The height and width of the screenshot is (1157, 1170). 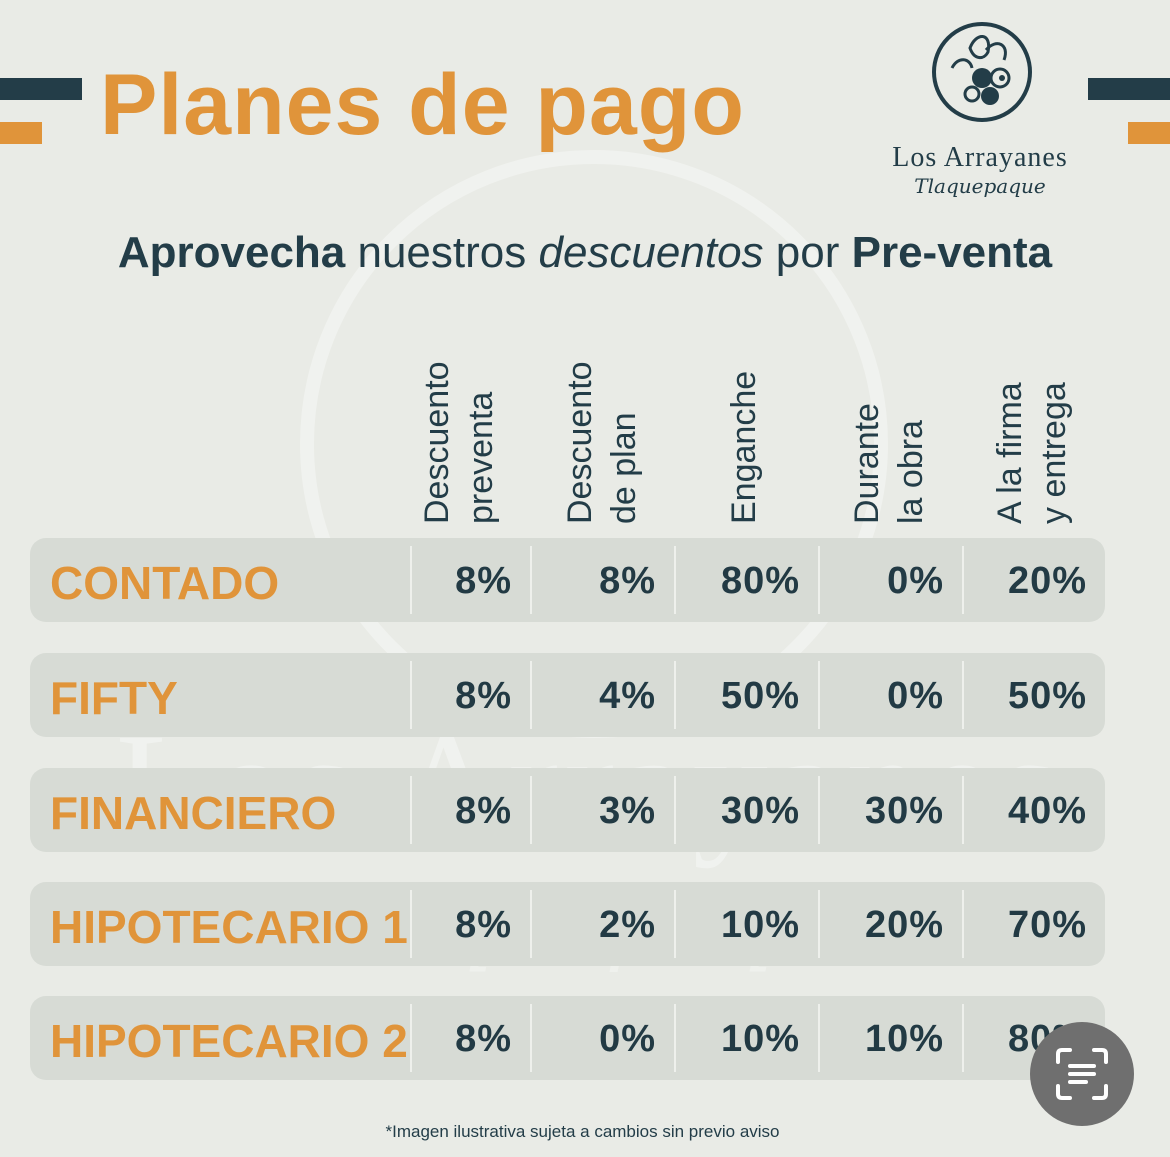 What do you see at coordinates (1047, 581) in the screenshot?
I see `value-firma-entrega: 20%` at bounding box center [1047, 581].